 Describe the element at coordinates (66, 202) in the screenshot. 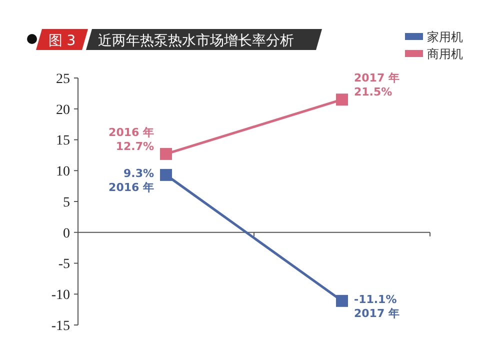

I see `y-tick-label: 5` at that location.